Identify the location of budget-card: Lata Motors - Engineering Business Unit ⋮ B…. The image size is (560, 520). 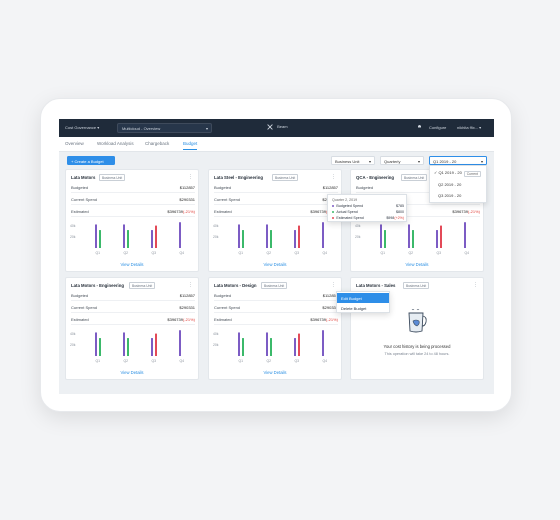
(132, 328).